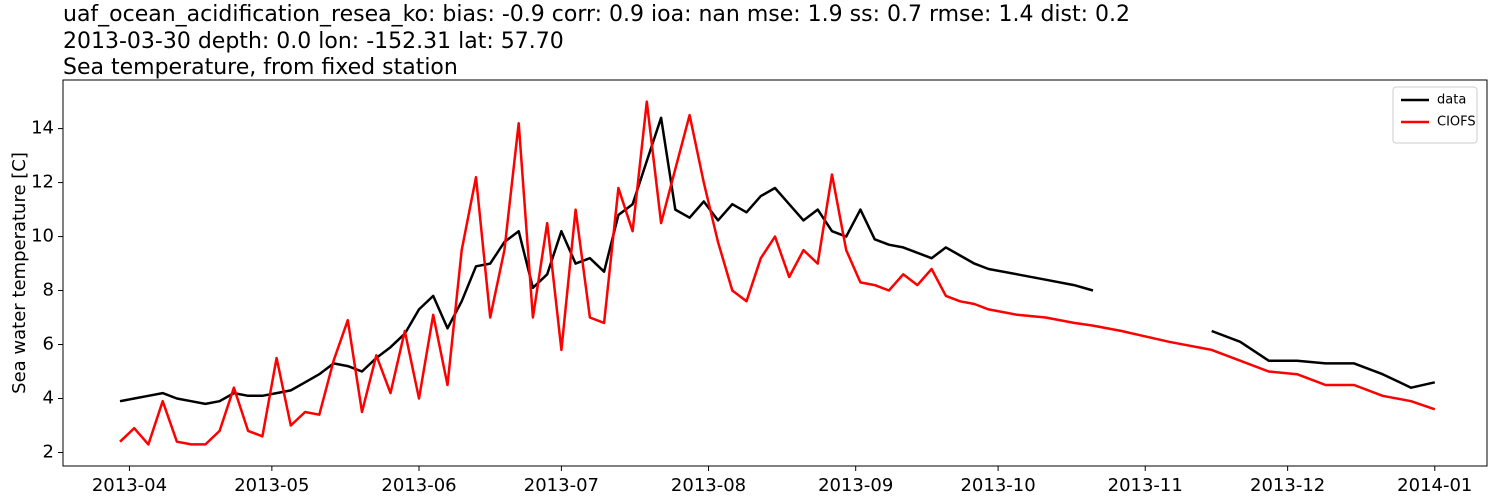 Image resolution: width=1500 pixels, height=500 pixels. What do you see at coordinates (129, 485) in the screenshot?
I see `x-tick-label: 2013-04` at bounding box center [129, 485].